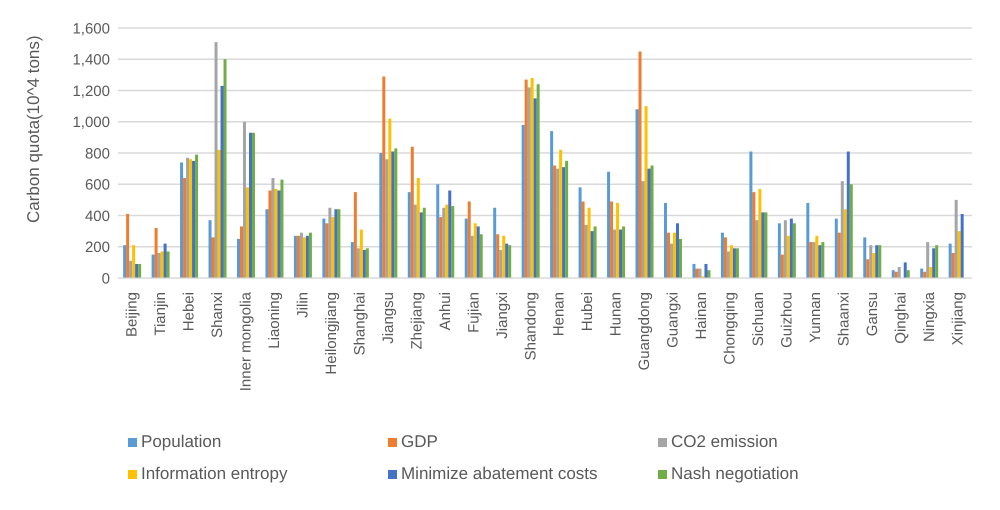  What do you see at coordinates (587, 312) in the screenshot?
I see `x-tick-label: Hubei` at bounding box center [587, 312].